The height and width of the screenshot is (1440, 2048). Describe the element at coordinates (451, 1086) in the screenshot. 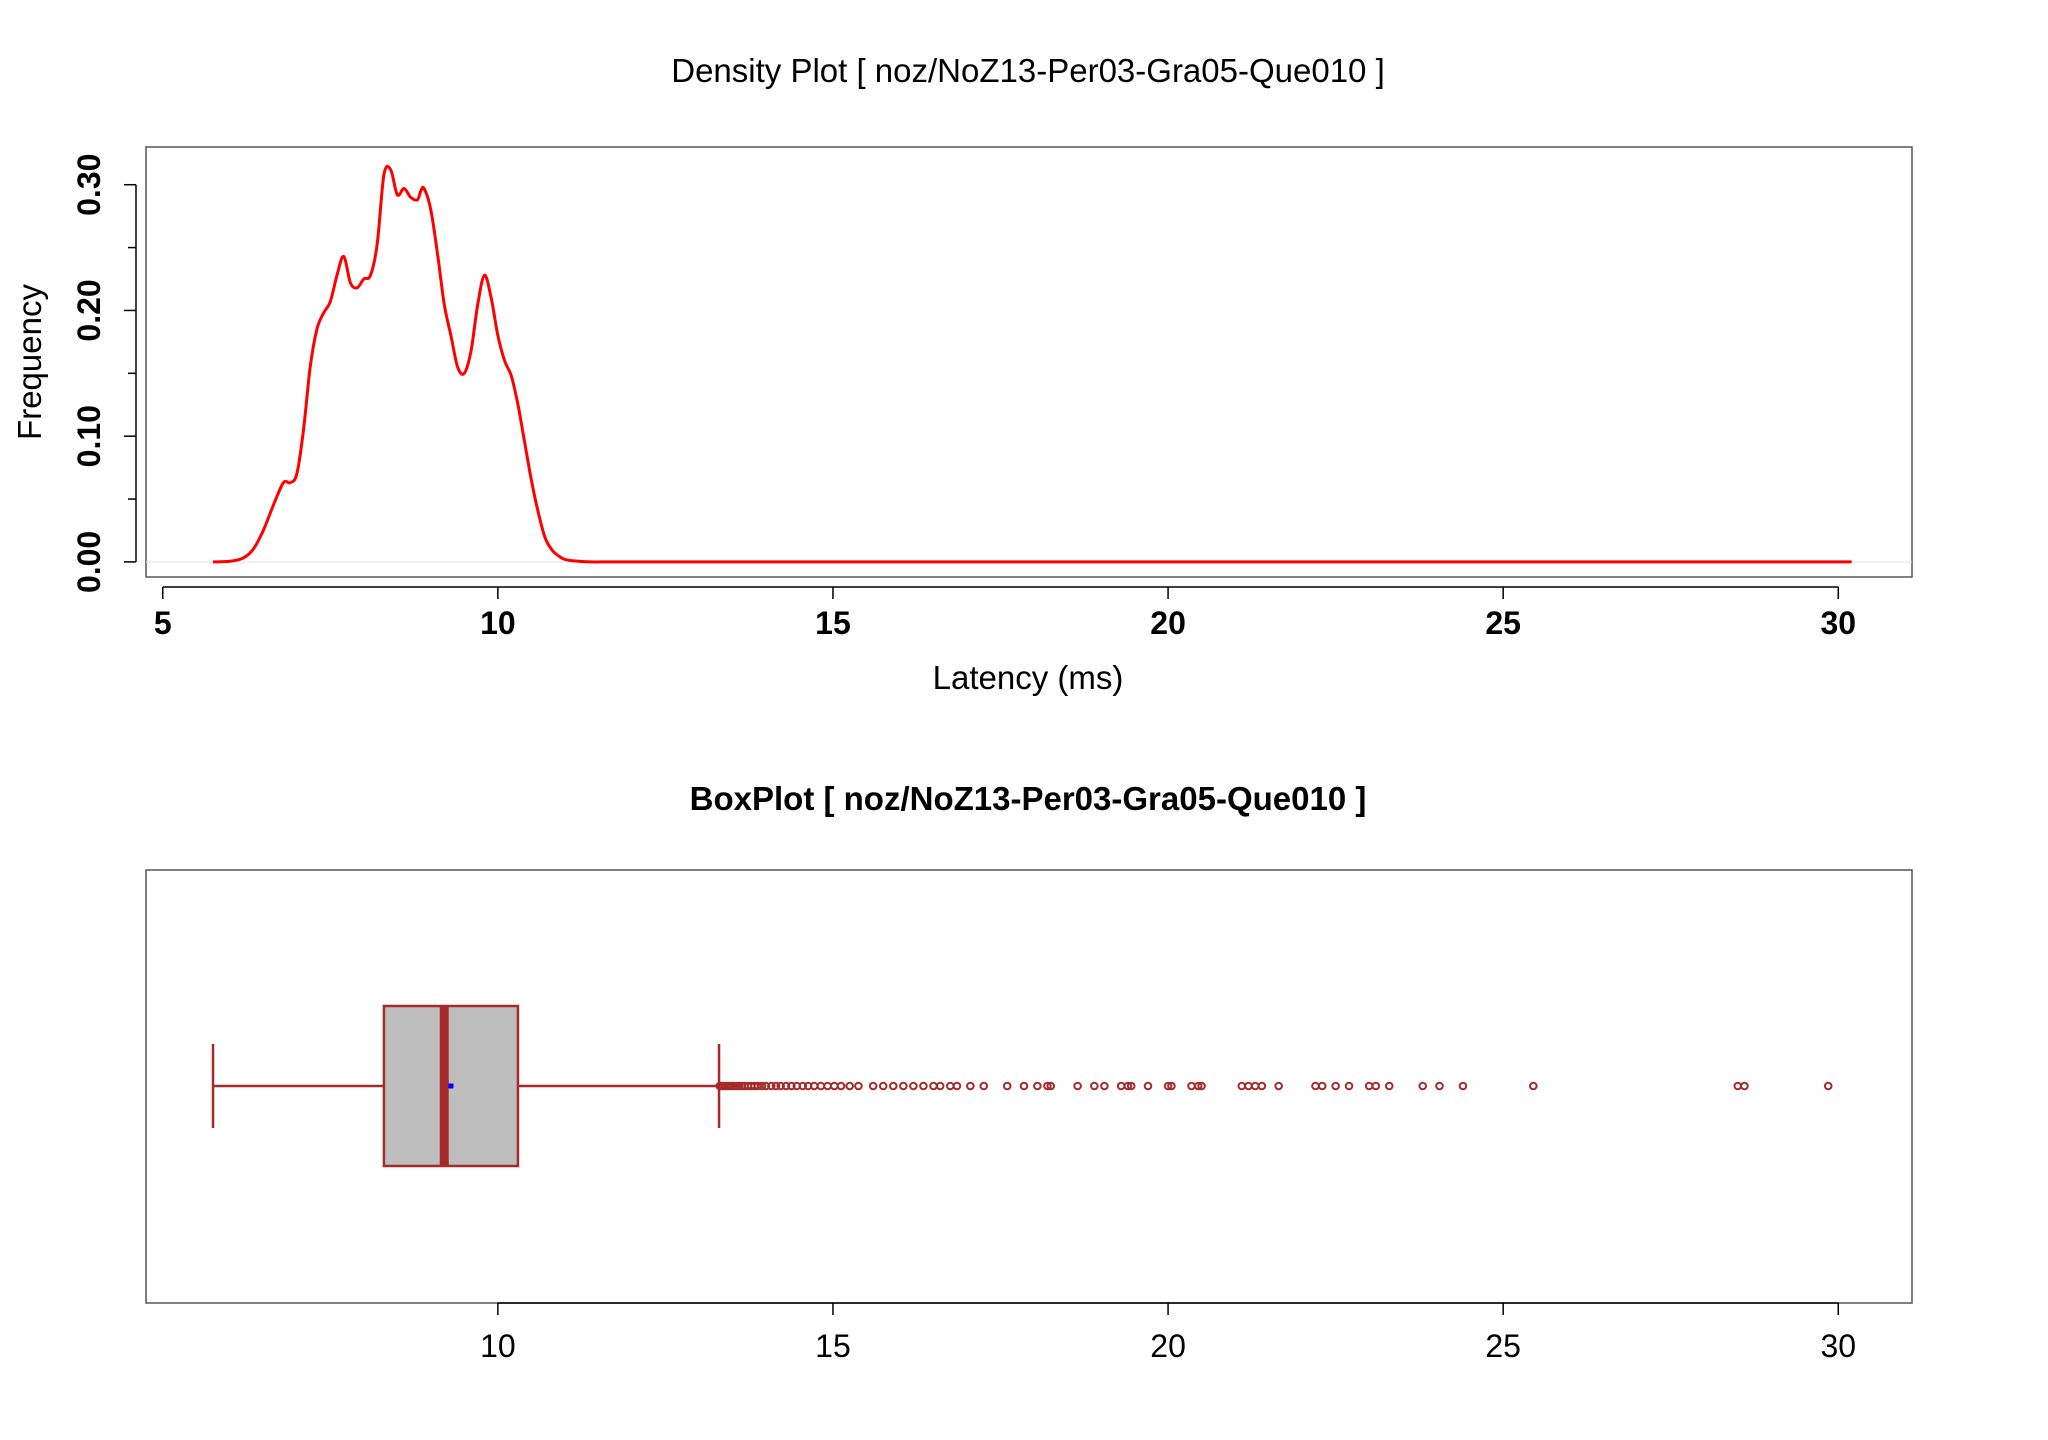

I see `mean-marker` at that location.